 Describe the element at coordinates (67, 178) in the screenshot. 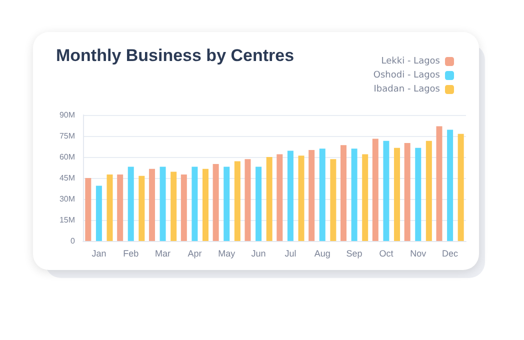

I see `y-tick-label: 45M` at that location.